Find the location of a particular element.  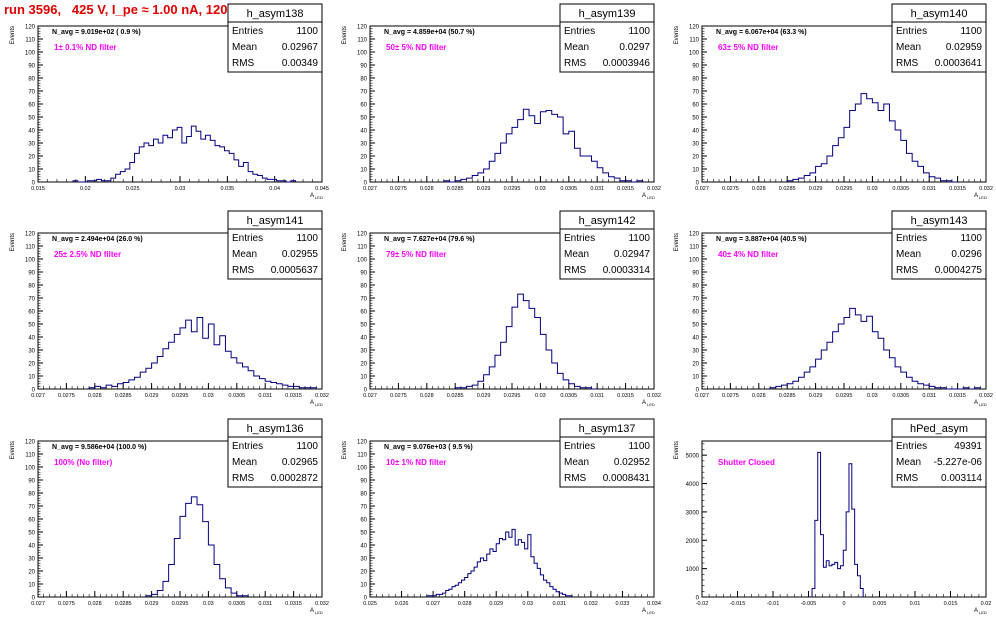

stat-value: 0.00349 is located at coordinates (300, 63).